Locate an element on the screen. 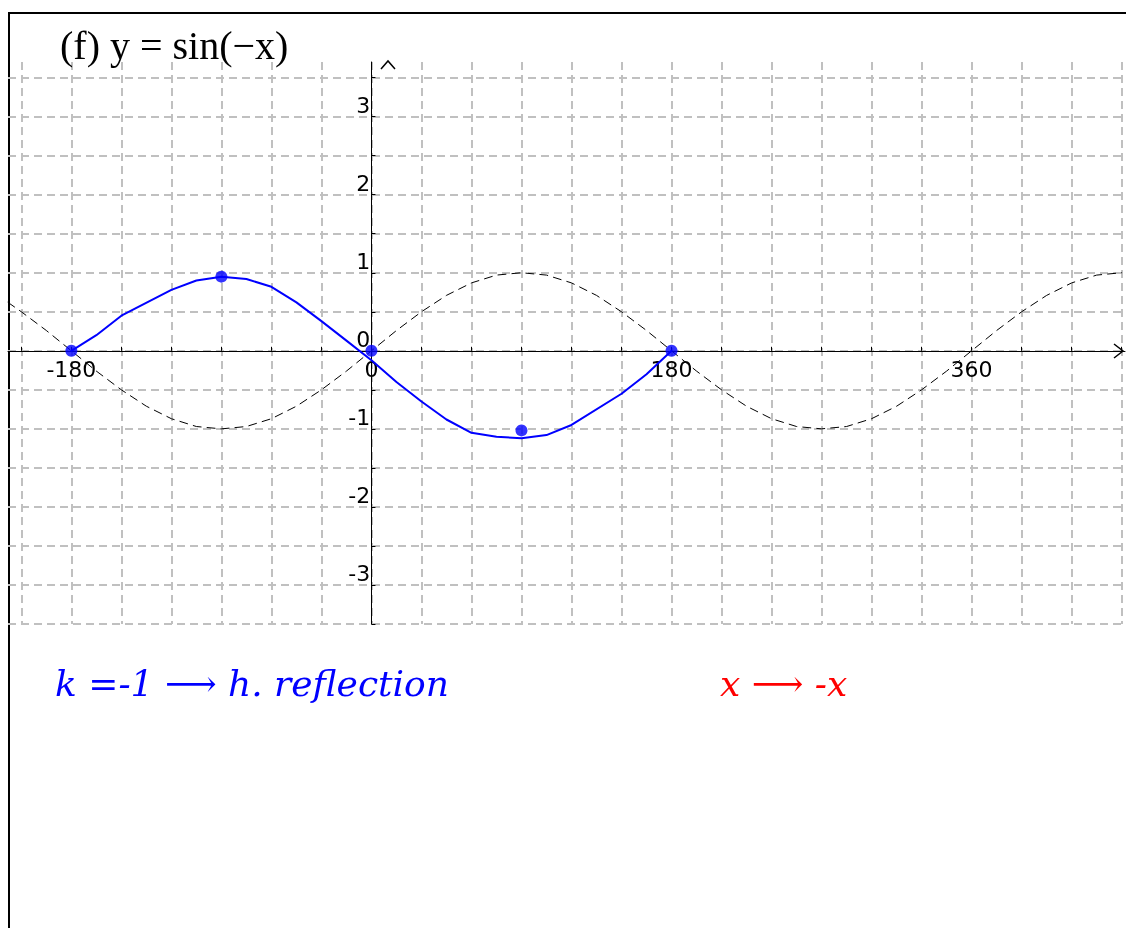 The height and width of the screenshot is (928, 1126). y-tick-label: 1 is located at coordinates (363, 262).